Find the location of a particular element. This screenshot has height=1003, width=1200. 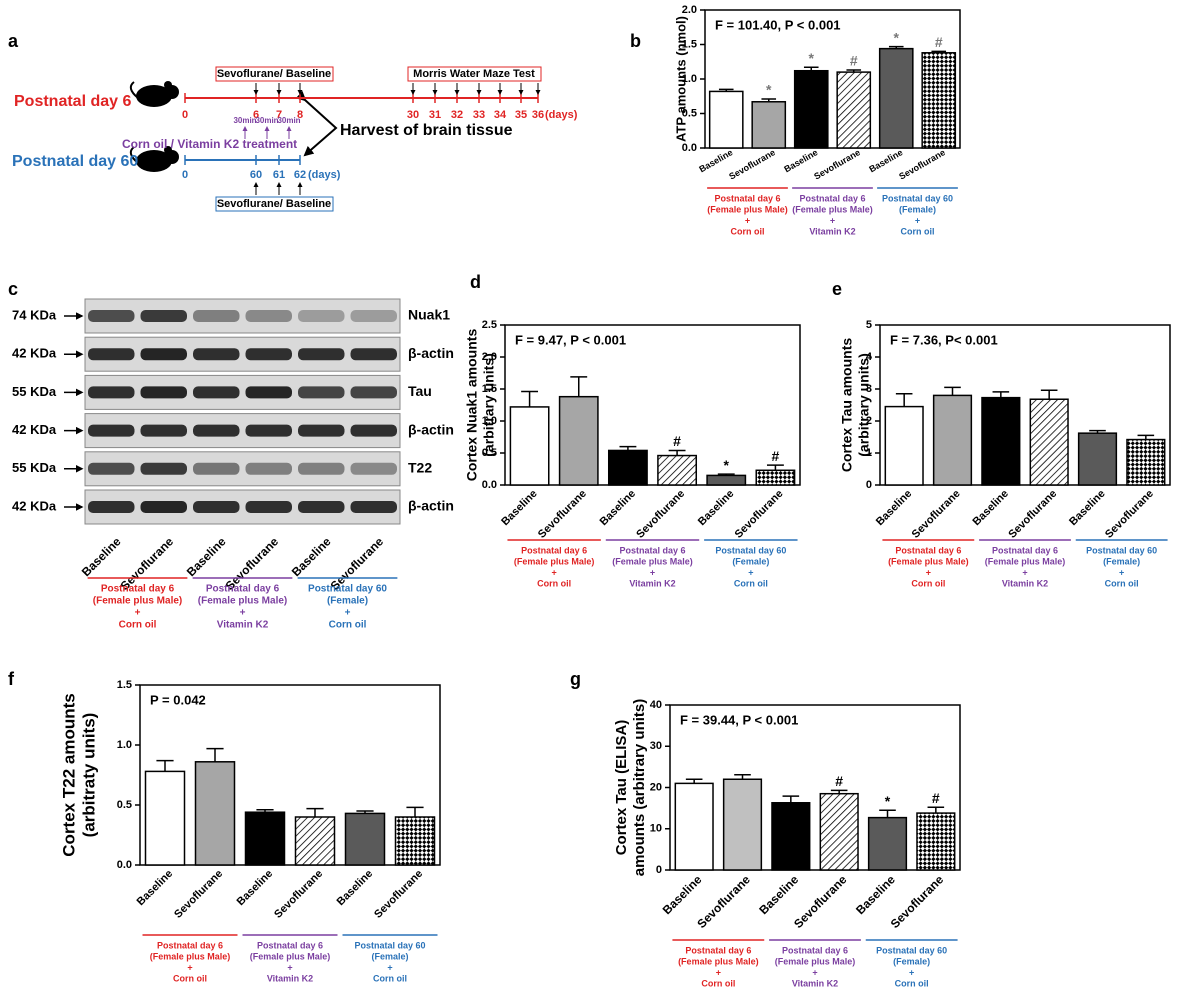

protein-label: β-actin is located at coordinates (431, 429).